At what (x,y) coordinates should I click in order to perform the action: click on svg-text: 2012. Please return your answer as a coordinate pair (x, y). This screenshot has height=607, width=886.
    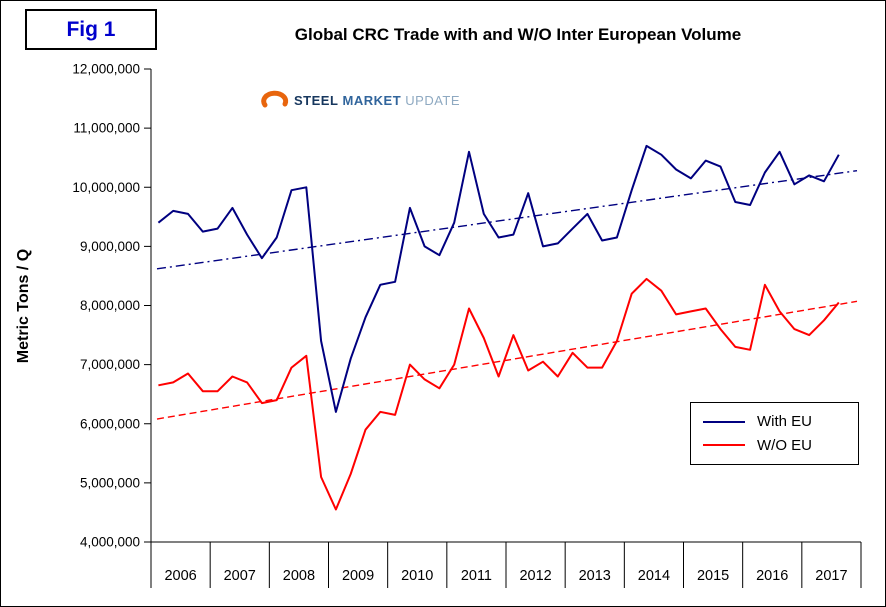
    Looking at the image, I should click on (535, 576).